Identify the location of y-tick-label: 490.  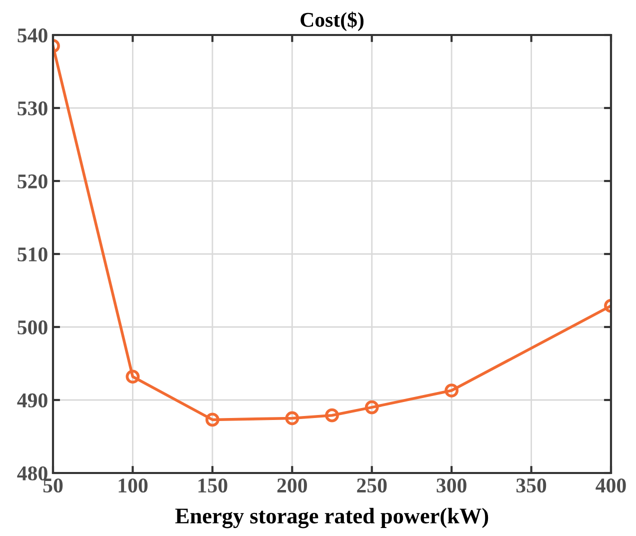
(32, 400).